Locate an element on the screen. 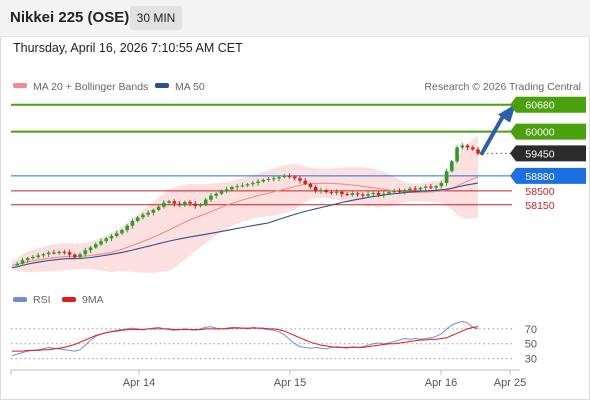 The width and height of the screenshot is (590, 400). ma50-legend-swatch is located at coordinates (162, 85).